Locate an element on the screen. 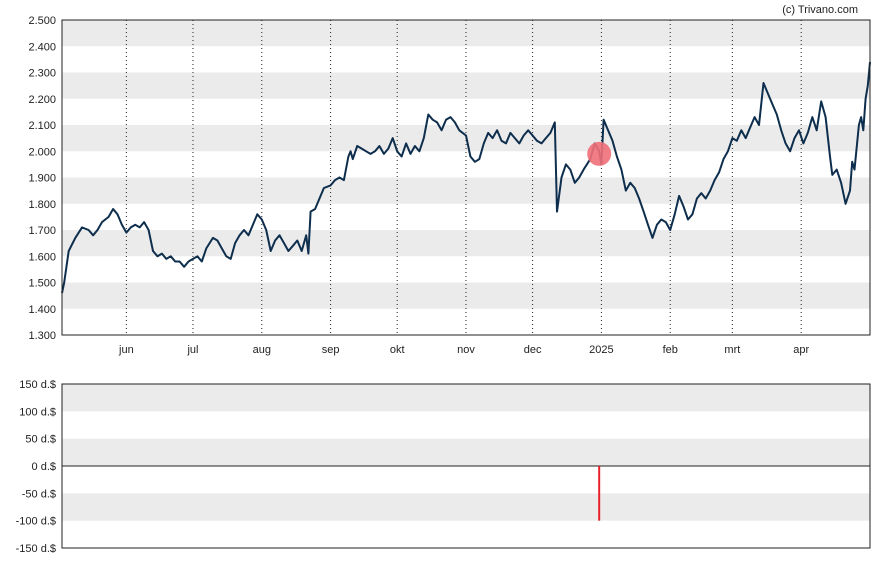  y-tick-label: 1.900 is located at coordinates (42, 179).